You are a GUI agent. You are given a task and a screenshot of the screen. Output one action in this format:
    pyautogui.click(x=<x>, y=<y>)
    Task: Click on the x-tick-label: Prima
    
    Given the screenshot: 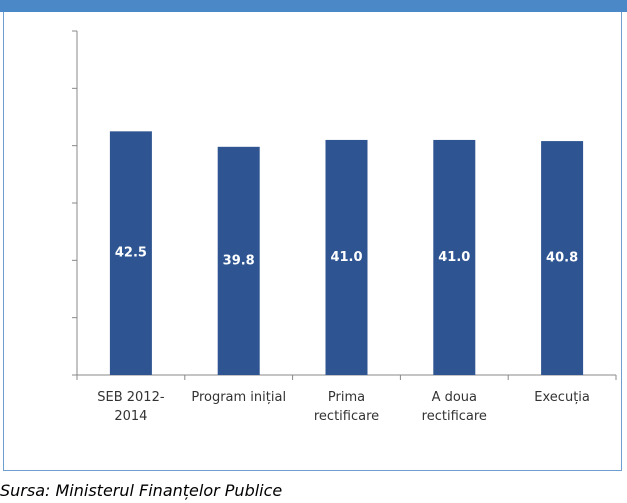 What is the action you would take?
    pyautogui.click(x=346, y=397)
    